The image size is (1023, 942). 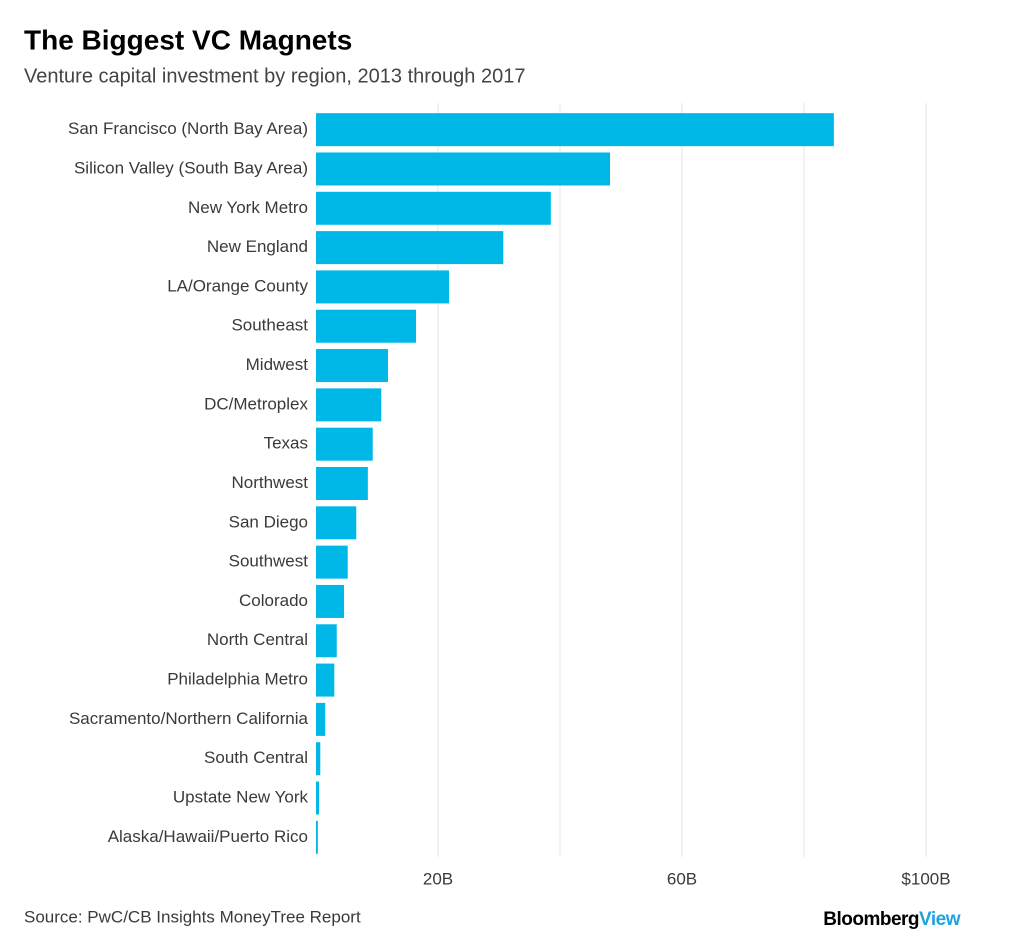 I want to click on y-tick-label: DC/Metroplex, so click(x=256, y=403).